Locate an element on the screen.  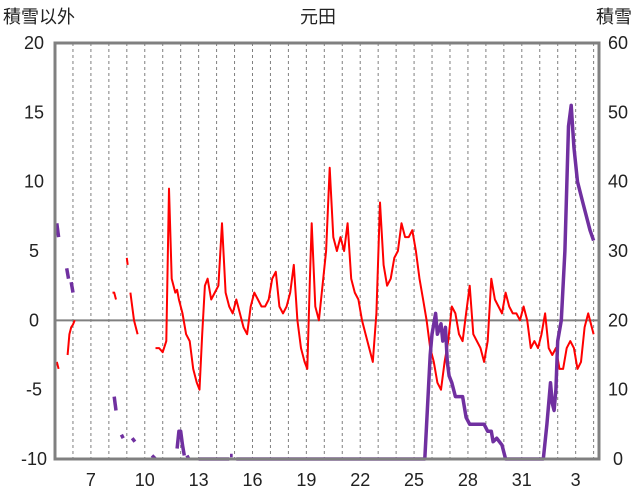
chart-title: 元田 is located at coordinates (318, 17).